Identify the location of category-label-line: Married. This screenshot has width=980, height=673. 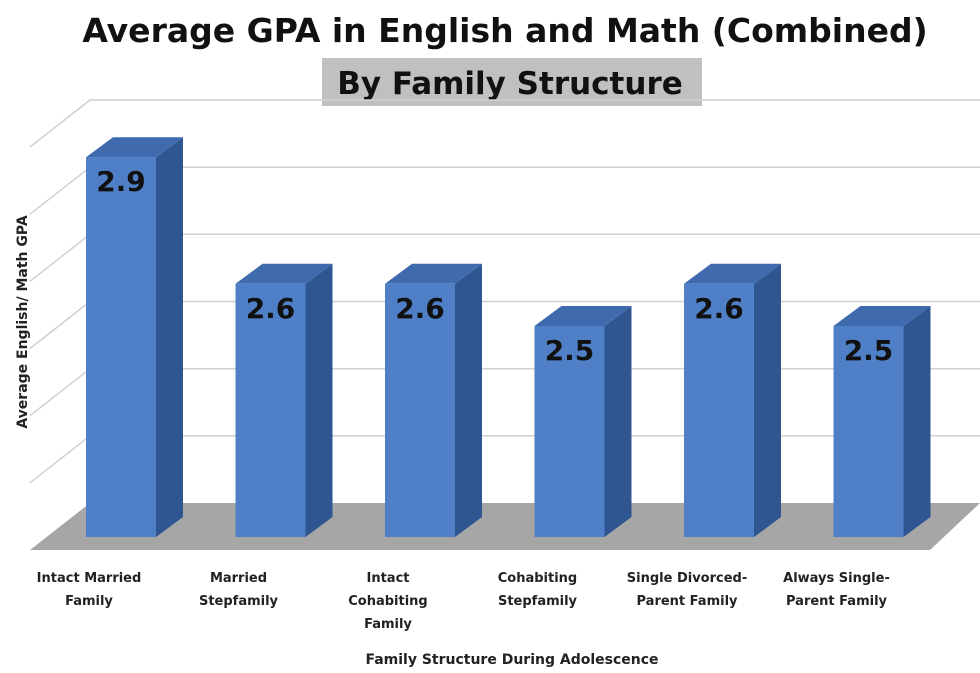
(238, 578).